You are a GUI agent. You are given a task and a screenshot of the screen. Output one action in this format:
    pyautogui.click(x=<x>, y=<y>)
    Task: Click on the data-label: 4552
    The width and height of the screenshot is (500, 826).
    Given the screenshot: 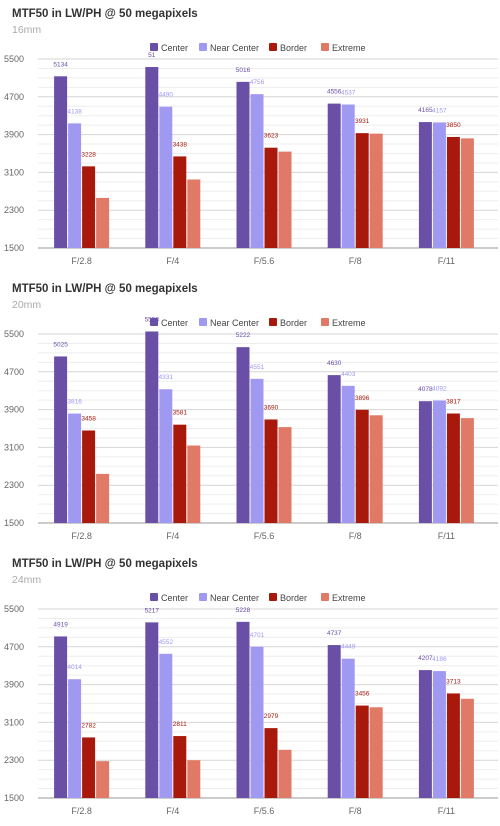 What is the action you would take?
    pyautogui.click(x=166, y=642)
    